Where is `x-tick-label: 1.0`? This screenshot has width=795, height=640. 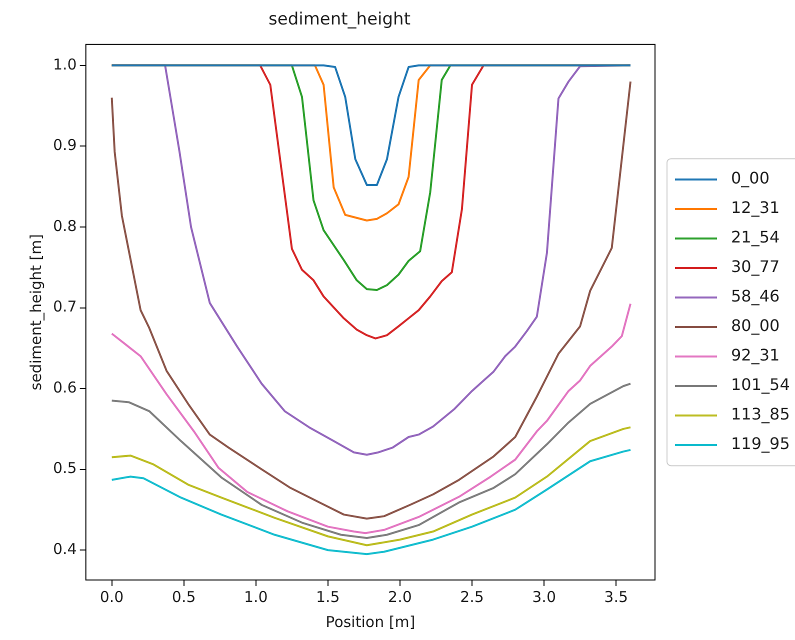 x-tick-label: 1.0 is located at coordinates (256, 597).